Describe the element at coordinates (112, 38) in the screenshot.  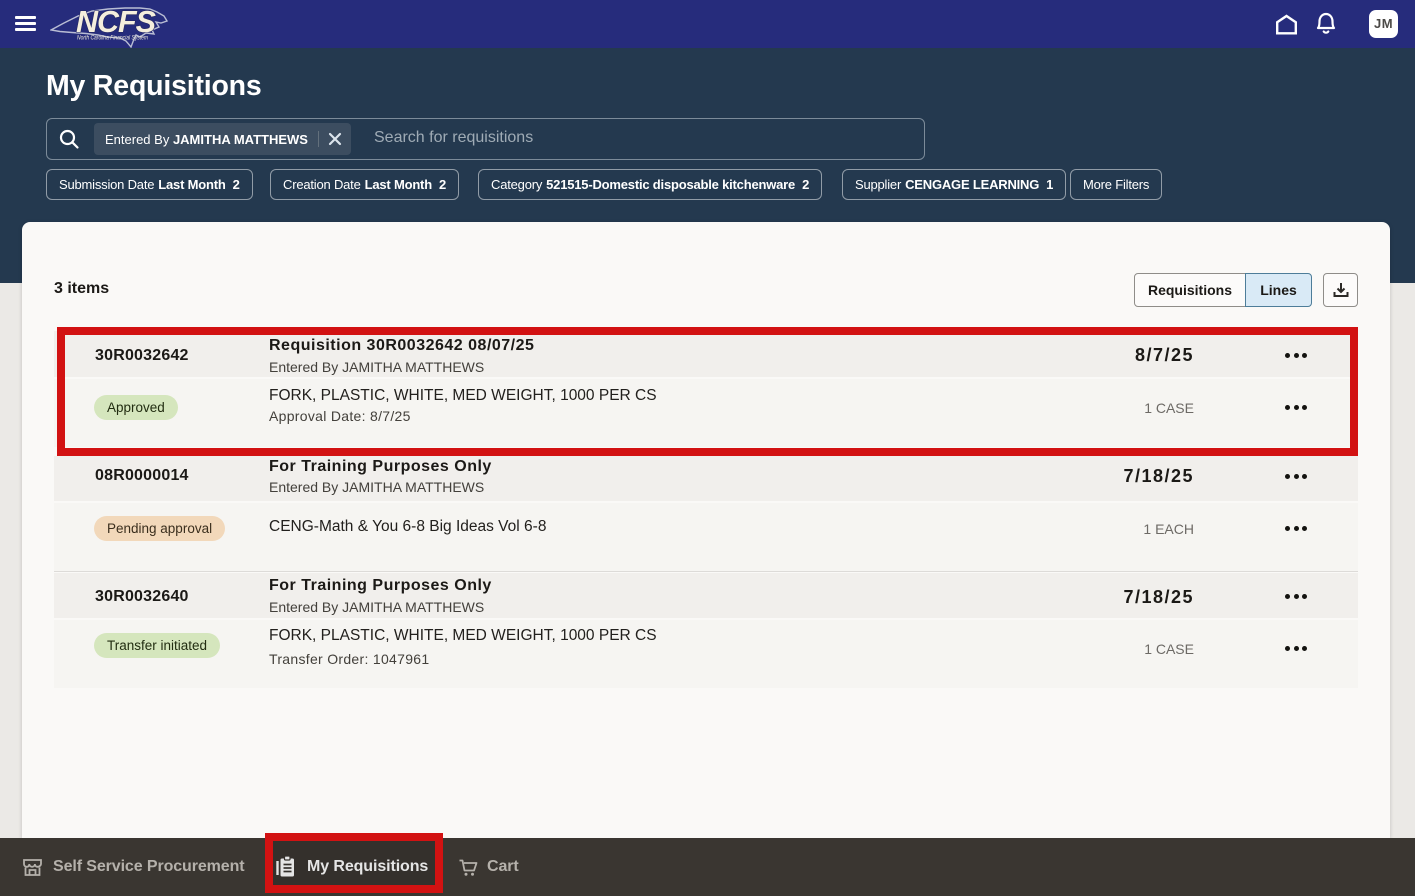
I see `svg-text:North Carolina Financial Syste: North Carolina Financial System` at that location.